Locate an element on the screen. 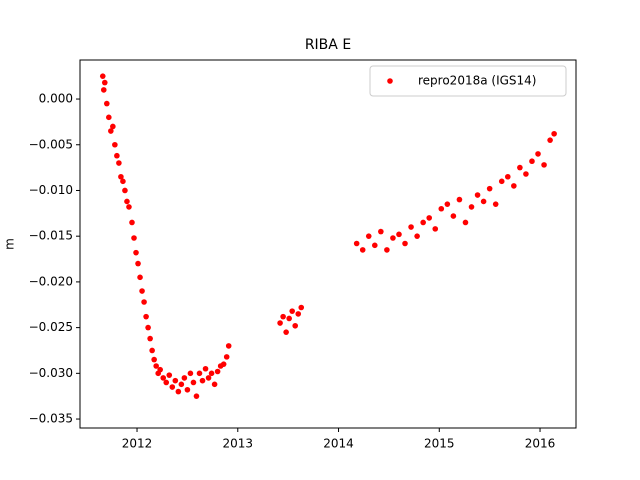 The width and height of the screenshot is (640, 480). x-tick-label: 2014 is located at coordinates (338, 444).